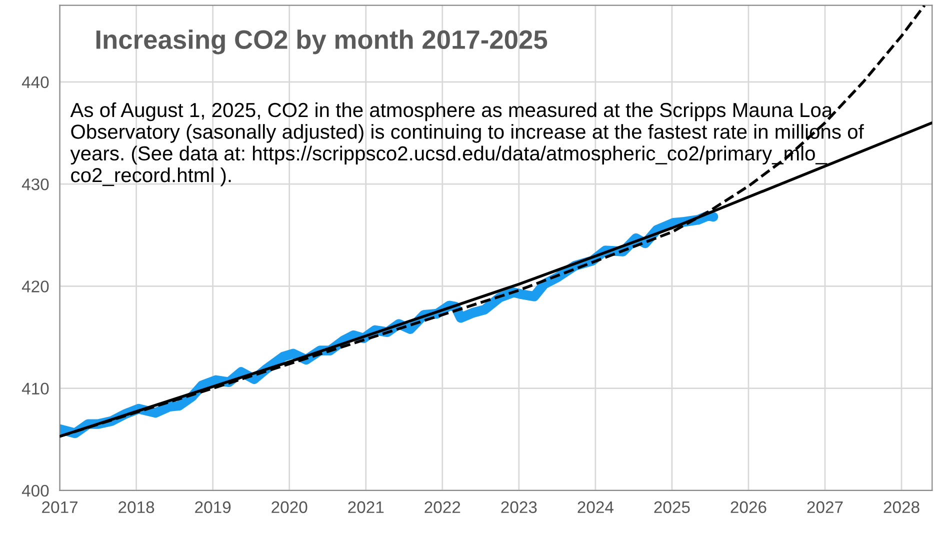 This screenshot has height=536, width=934. I want to click on x-tick-label: 2021, so click(366, 507).